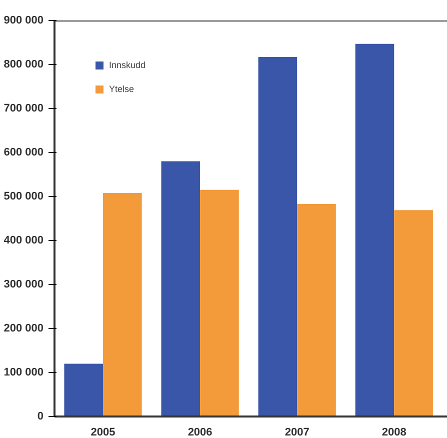 The width and height of the screenshot is (447, 438). Describe the element at coordinates (24, 240) in the screenshot. I see `y-tick-label: 400 000` at that location.